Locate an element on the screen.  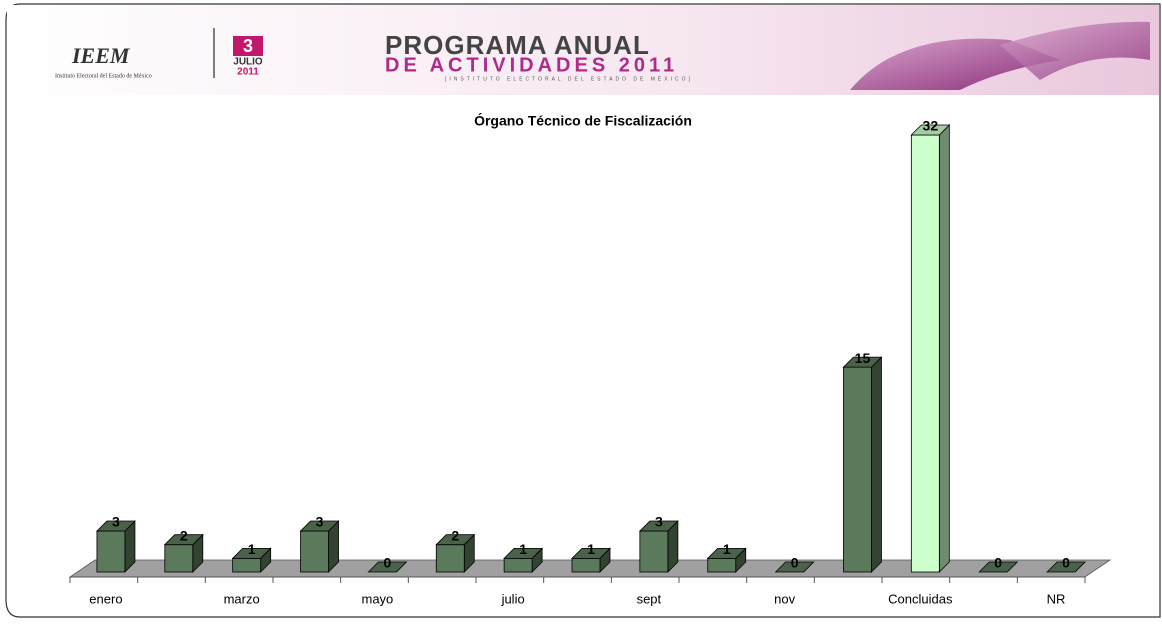
x-tick-label: julio is located at coordinates (513, 598).